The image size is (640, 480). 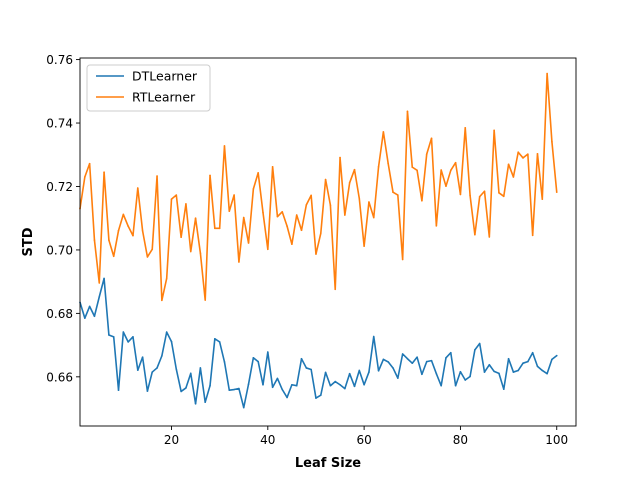 I want to click on y-axis-label: STD, so click(x=28, y=241).